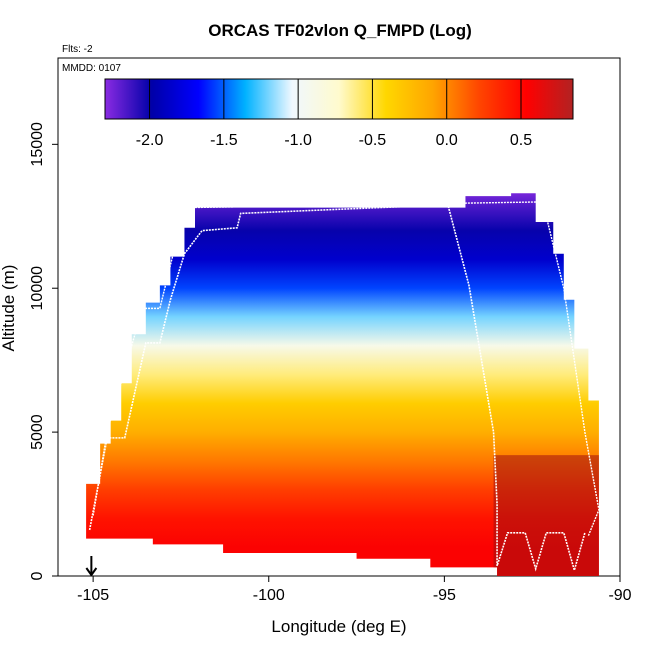  Describe the element at coordinates (37, 144) in the screenshot. I see `y-tick-label: 15000` at that location.